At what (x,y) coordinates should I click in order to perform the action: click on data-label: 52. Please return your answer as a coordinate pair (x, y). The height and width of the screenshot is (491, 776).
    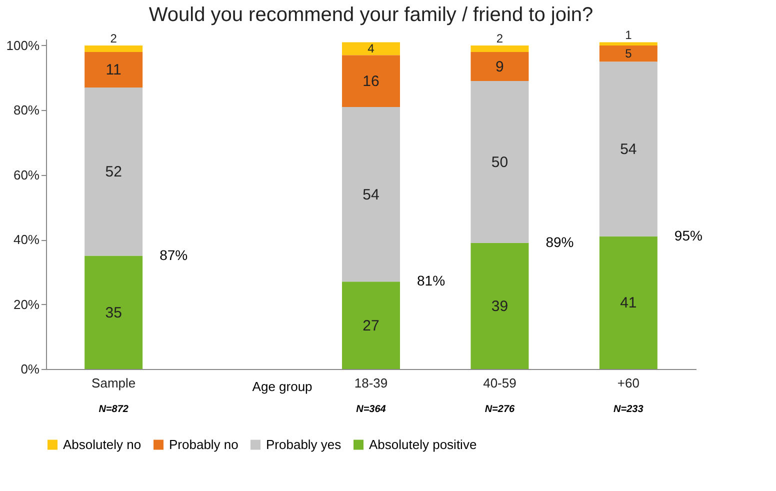
    Looking at the image, I should click on (113, 172).